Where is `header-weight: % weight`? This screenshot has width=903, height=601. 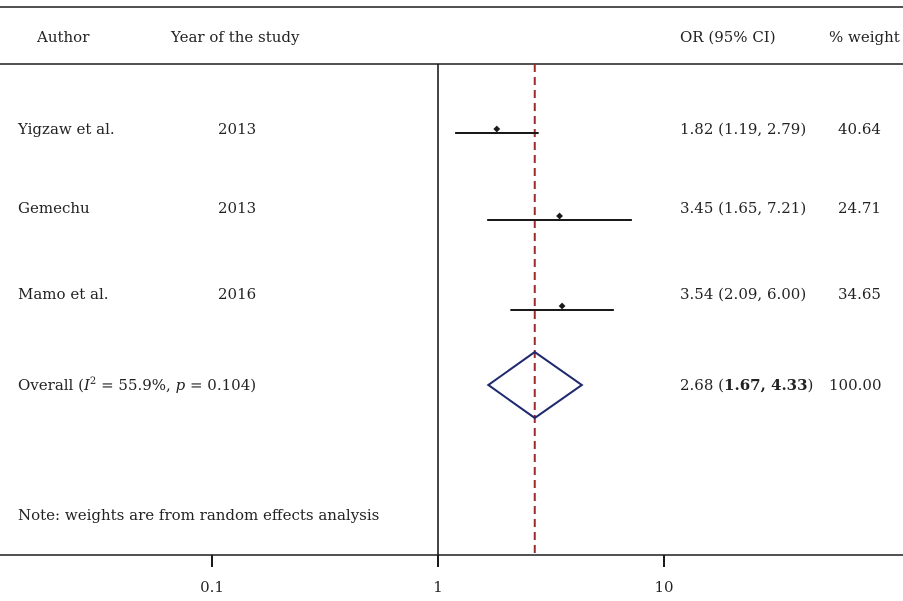
header-weight: % weight is located at coordinates (864, 37).